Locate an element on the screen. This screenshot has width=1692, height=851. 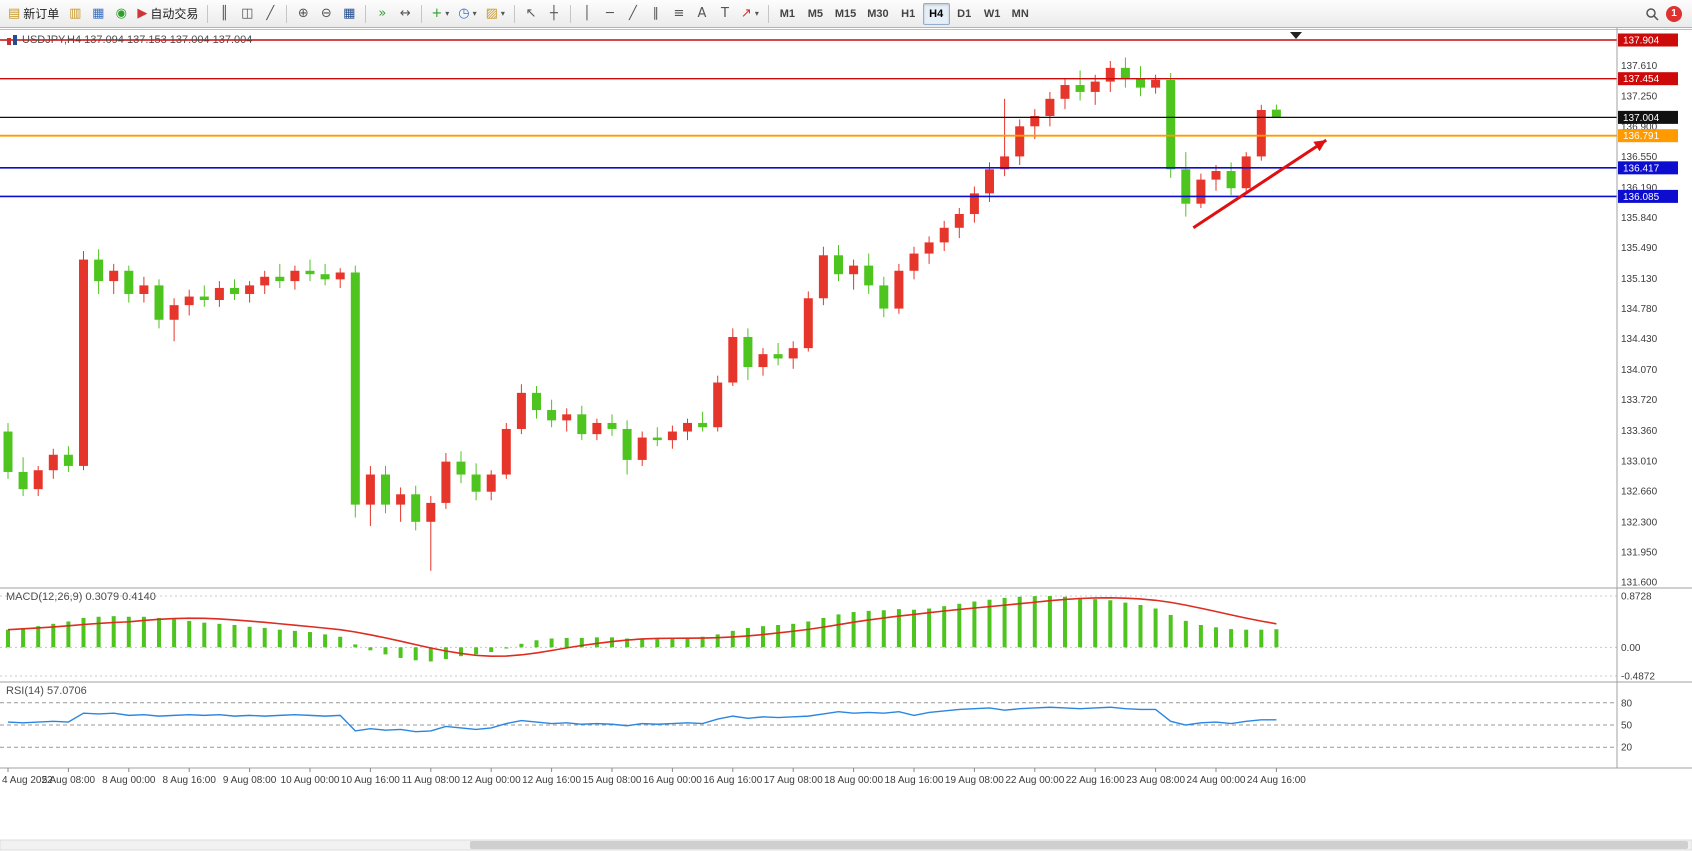
arrow-head-icon is located at coordinates (1320, 146).